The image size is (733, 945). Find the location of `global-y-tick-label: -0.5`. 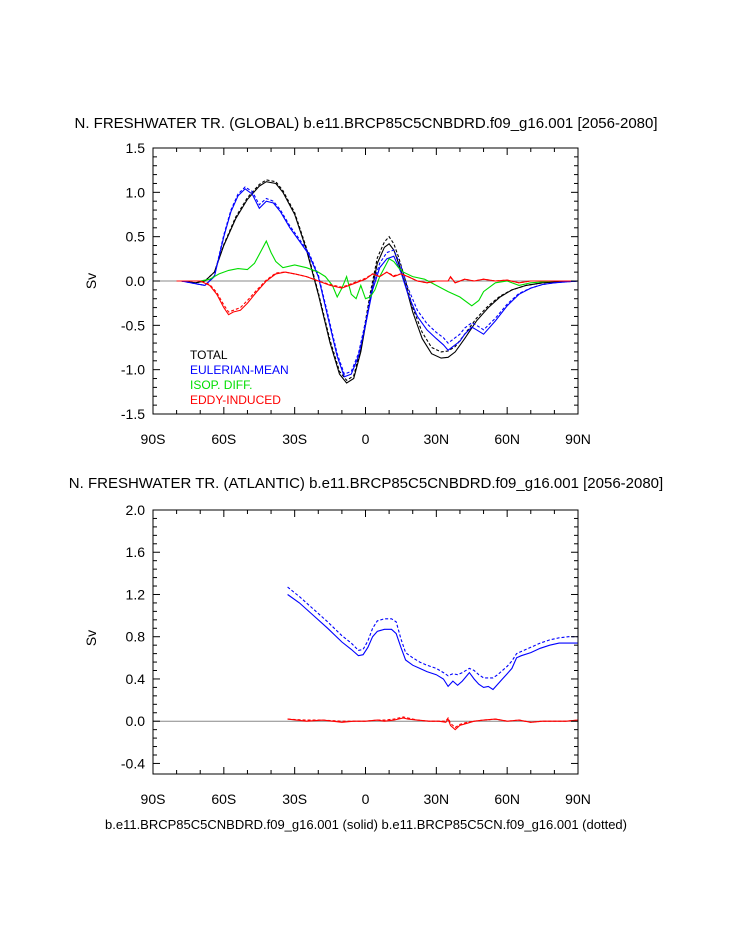

global-y-tick-label: -0.5 is located at coordinates (133, 325).